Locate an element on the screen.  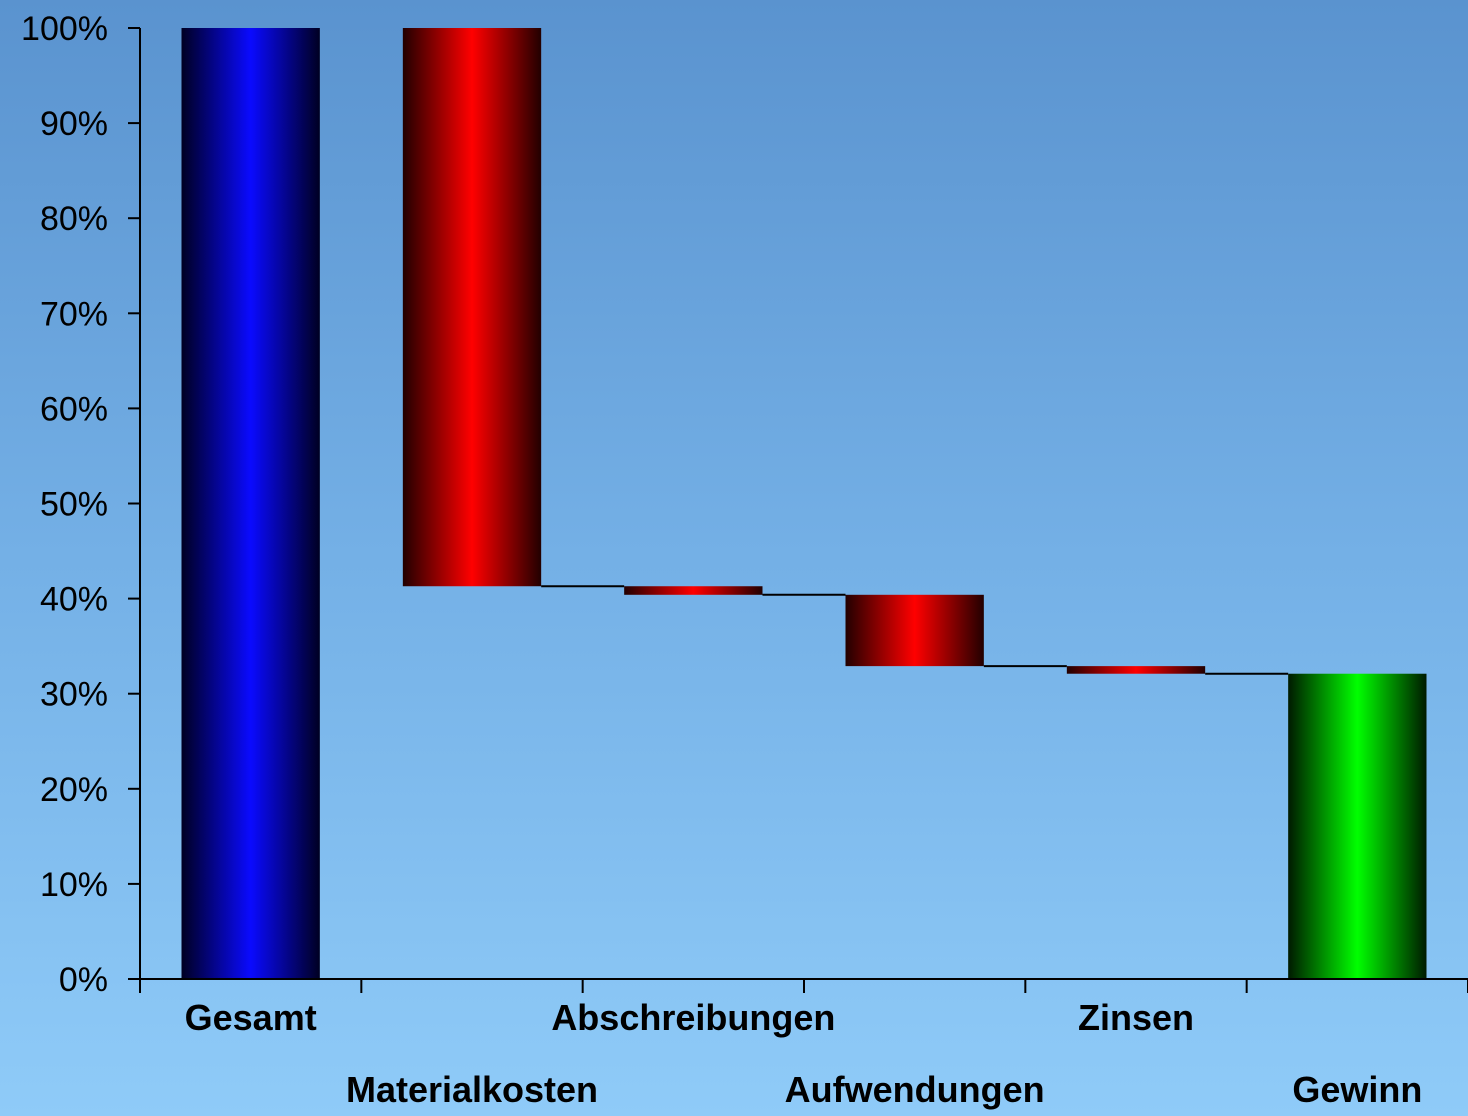
y-tick-label: 30% is located at coordinates (74, 695).